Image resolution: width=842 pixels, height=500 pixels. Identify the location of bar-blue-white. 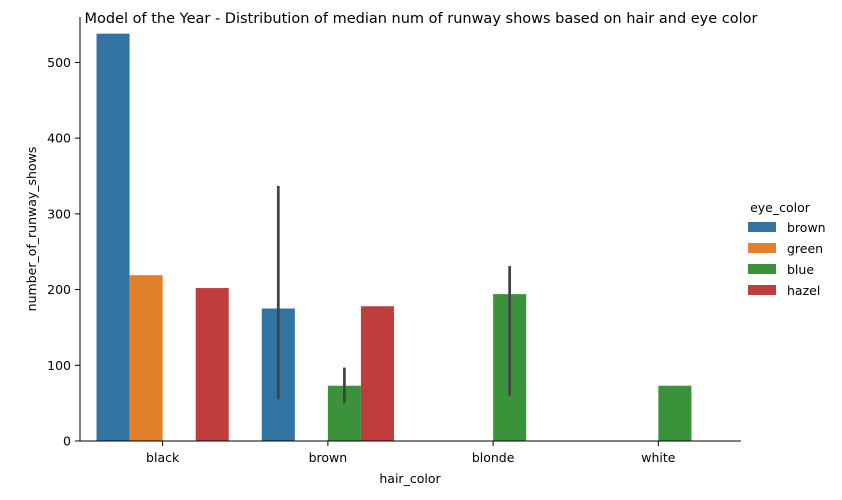
(675, 413).